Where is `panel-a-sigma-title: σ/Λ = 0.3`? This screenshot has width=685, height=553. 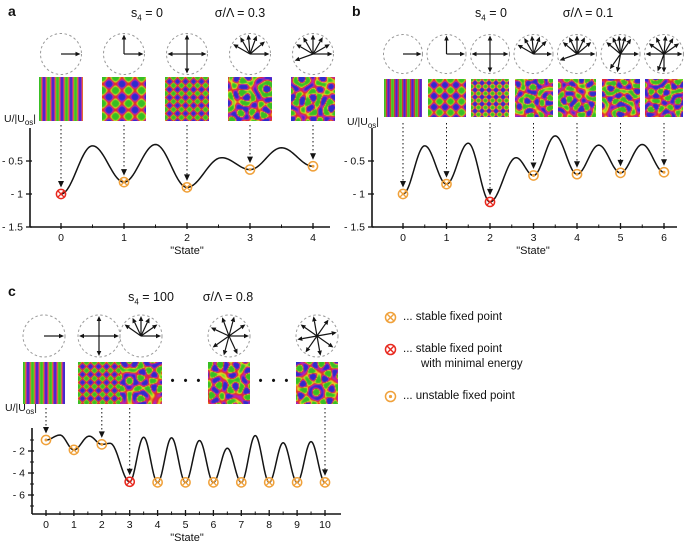 panel-a-sigma-title: σ/Λ = 0.3 is located at coordinates (240, 13).